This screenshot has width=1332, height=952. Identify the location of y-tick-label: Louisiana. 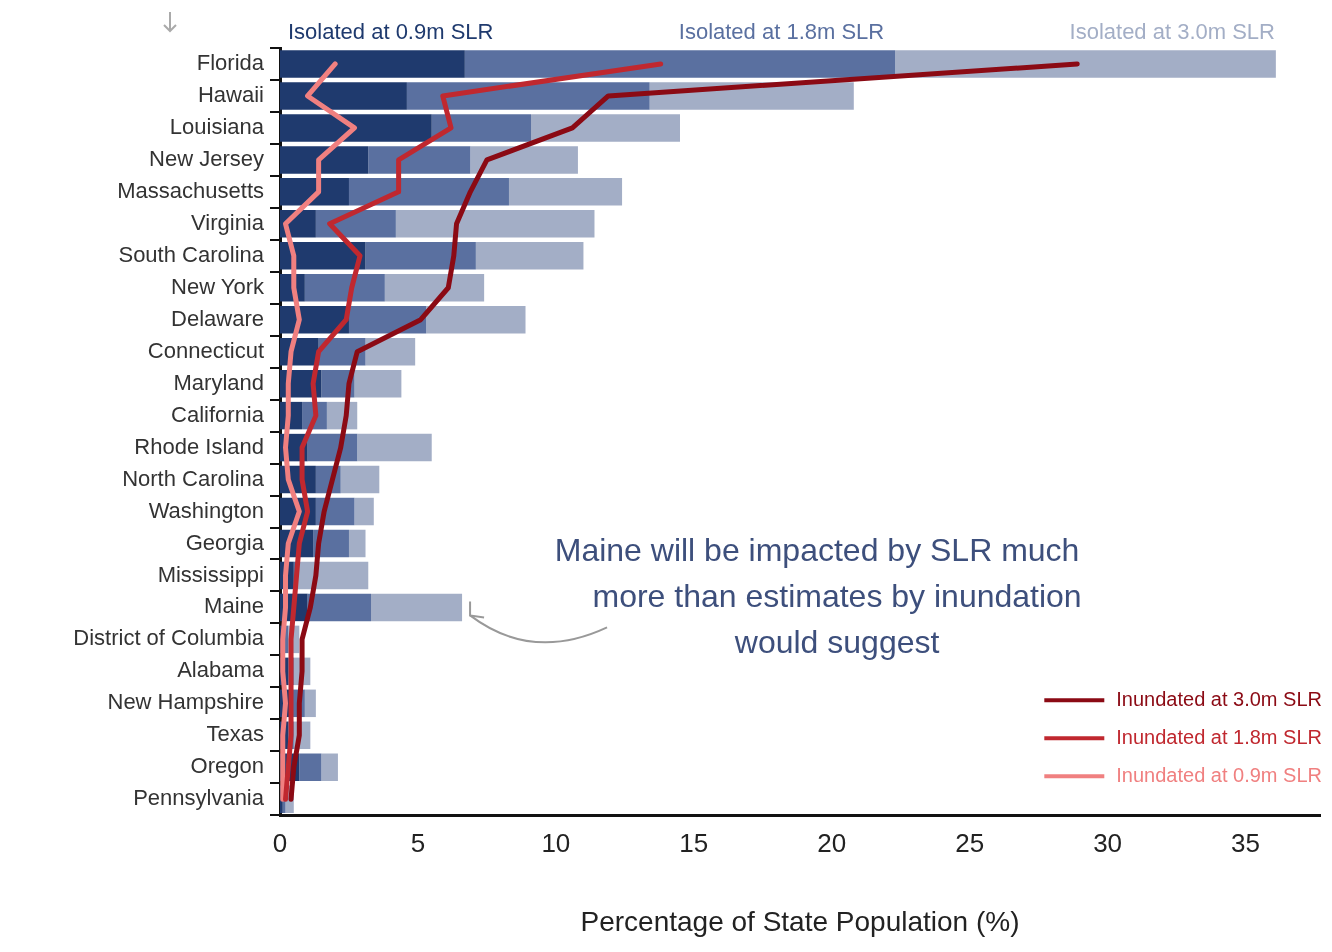
(217, 126).